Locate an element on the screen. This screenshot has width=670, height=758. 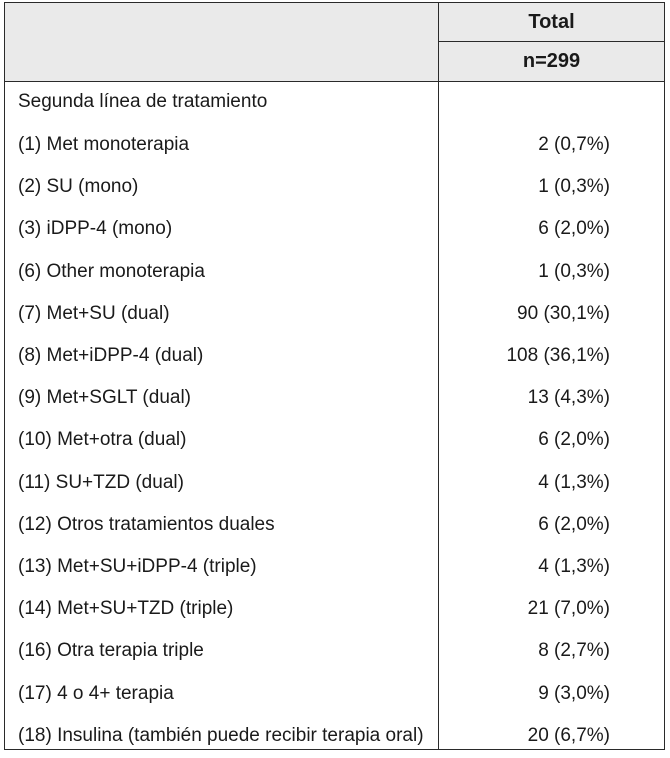
row-value: 2 (0,7%) is located at coordinates (574, 144).